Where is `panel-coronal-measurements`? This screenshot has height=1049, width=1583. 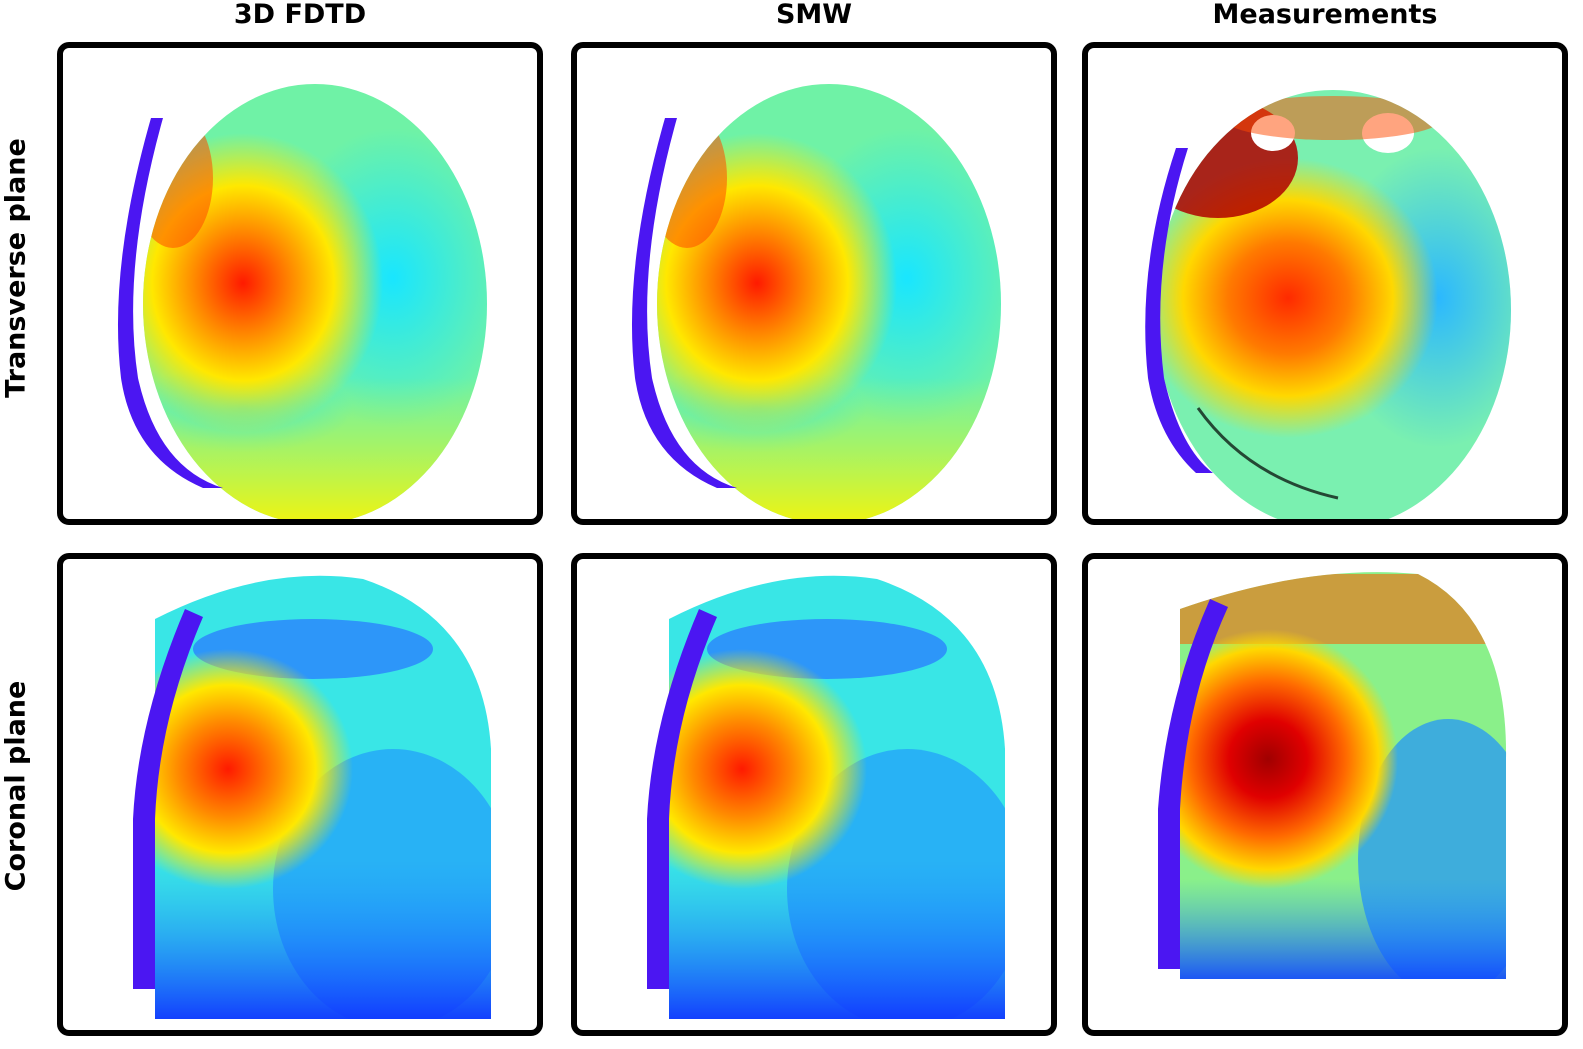
panel-coronal-measurements is located at coordinates (1325, 794).